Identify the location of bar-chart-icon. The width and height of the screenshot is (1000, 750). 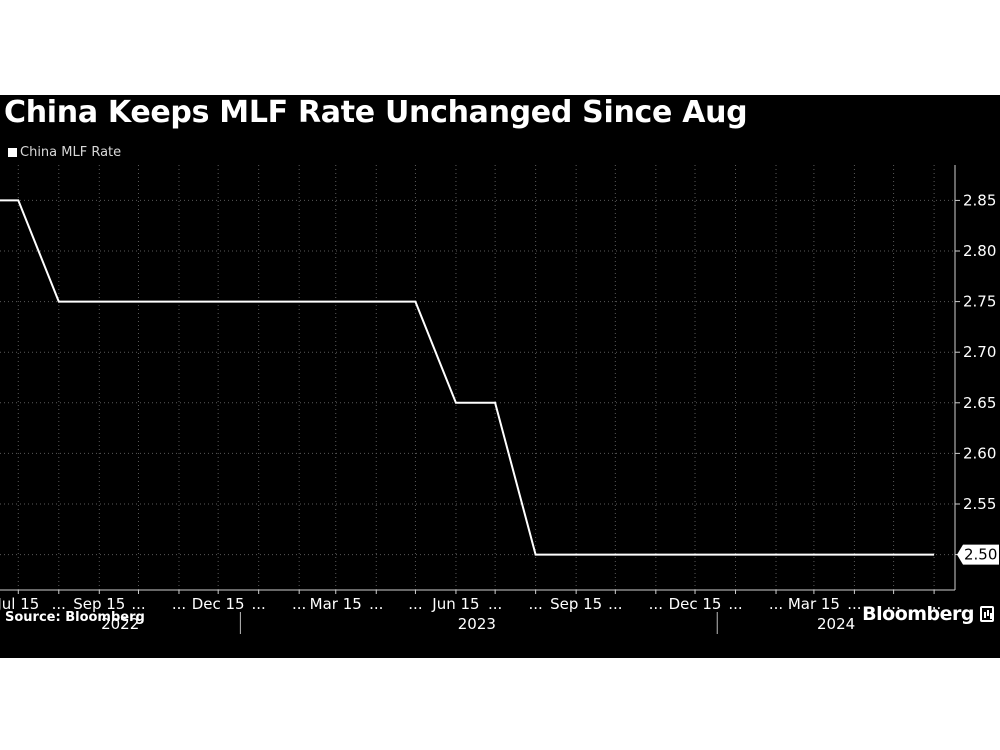
(987, 614).